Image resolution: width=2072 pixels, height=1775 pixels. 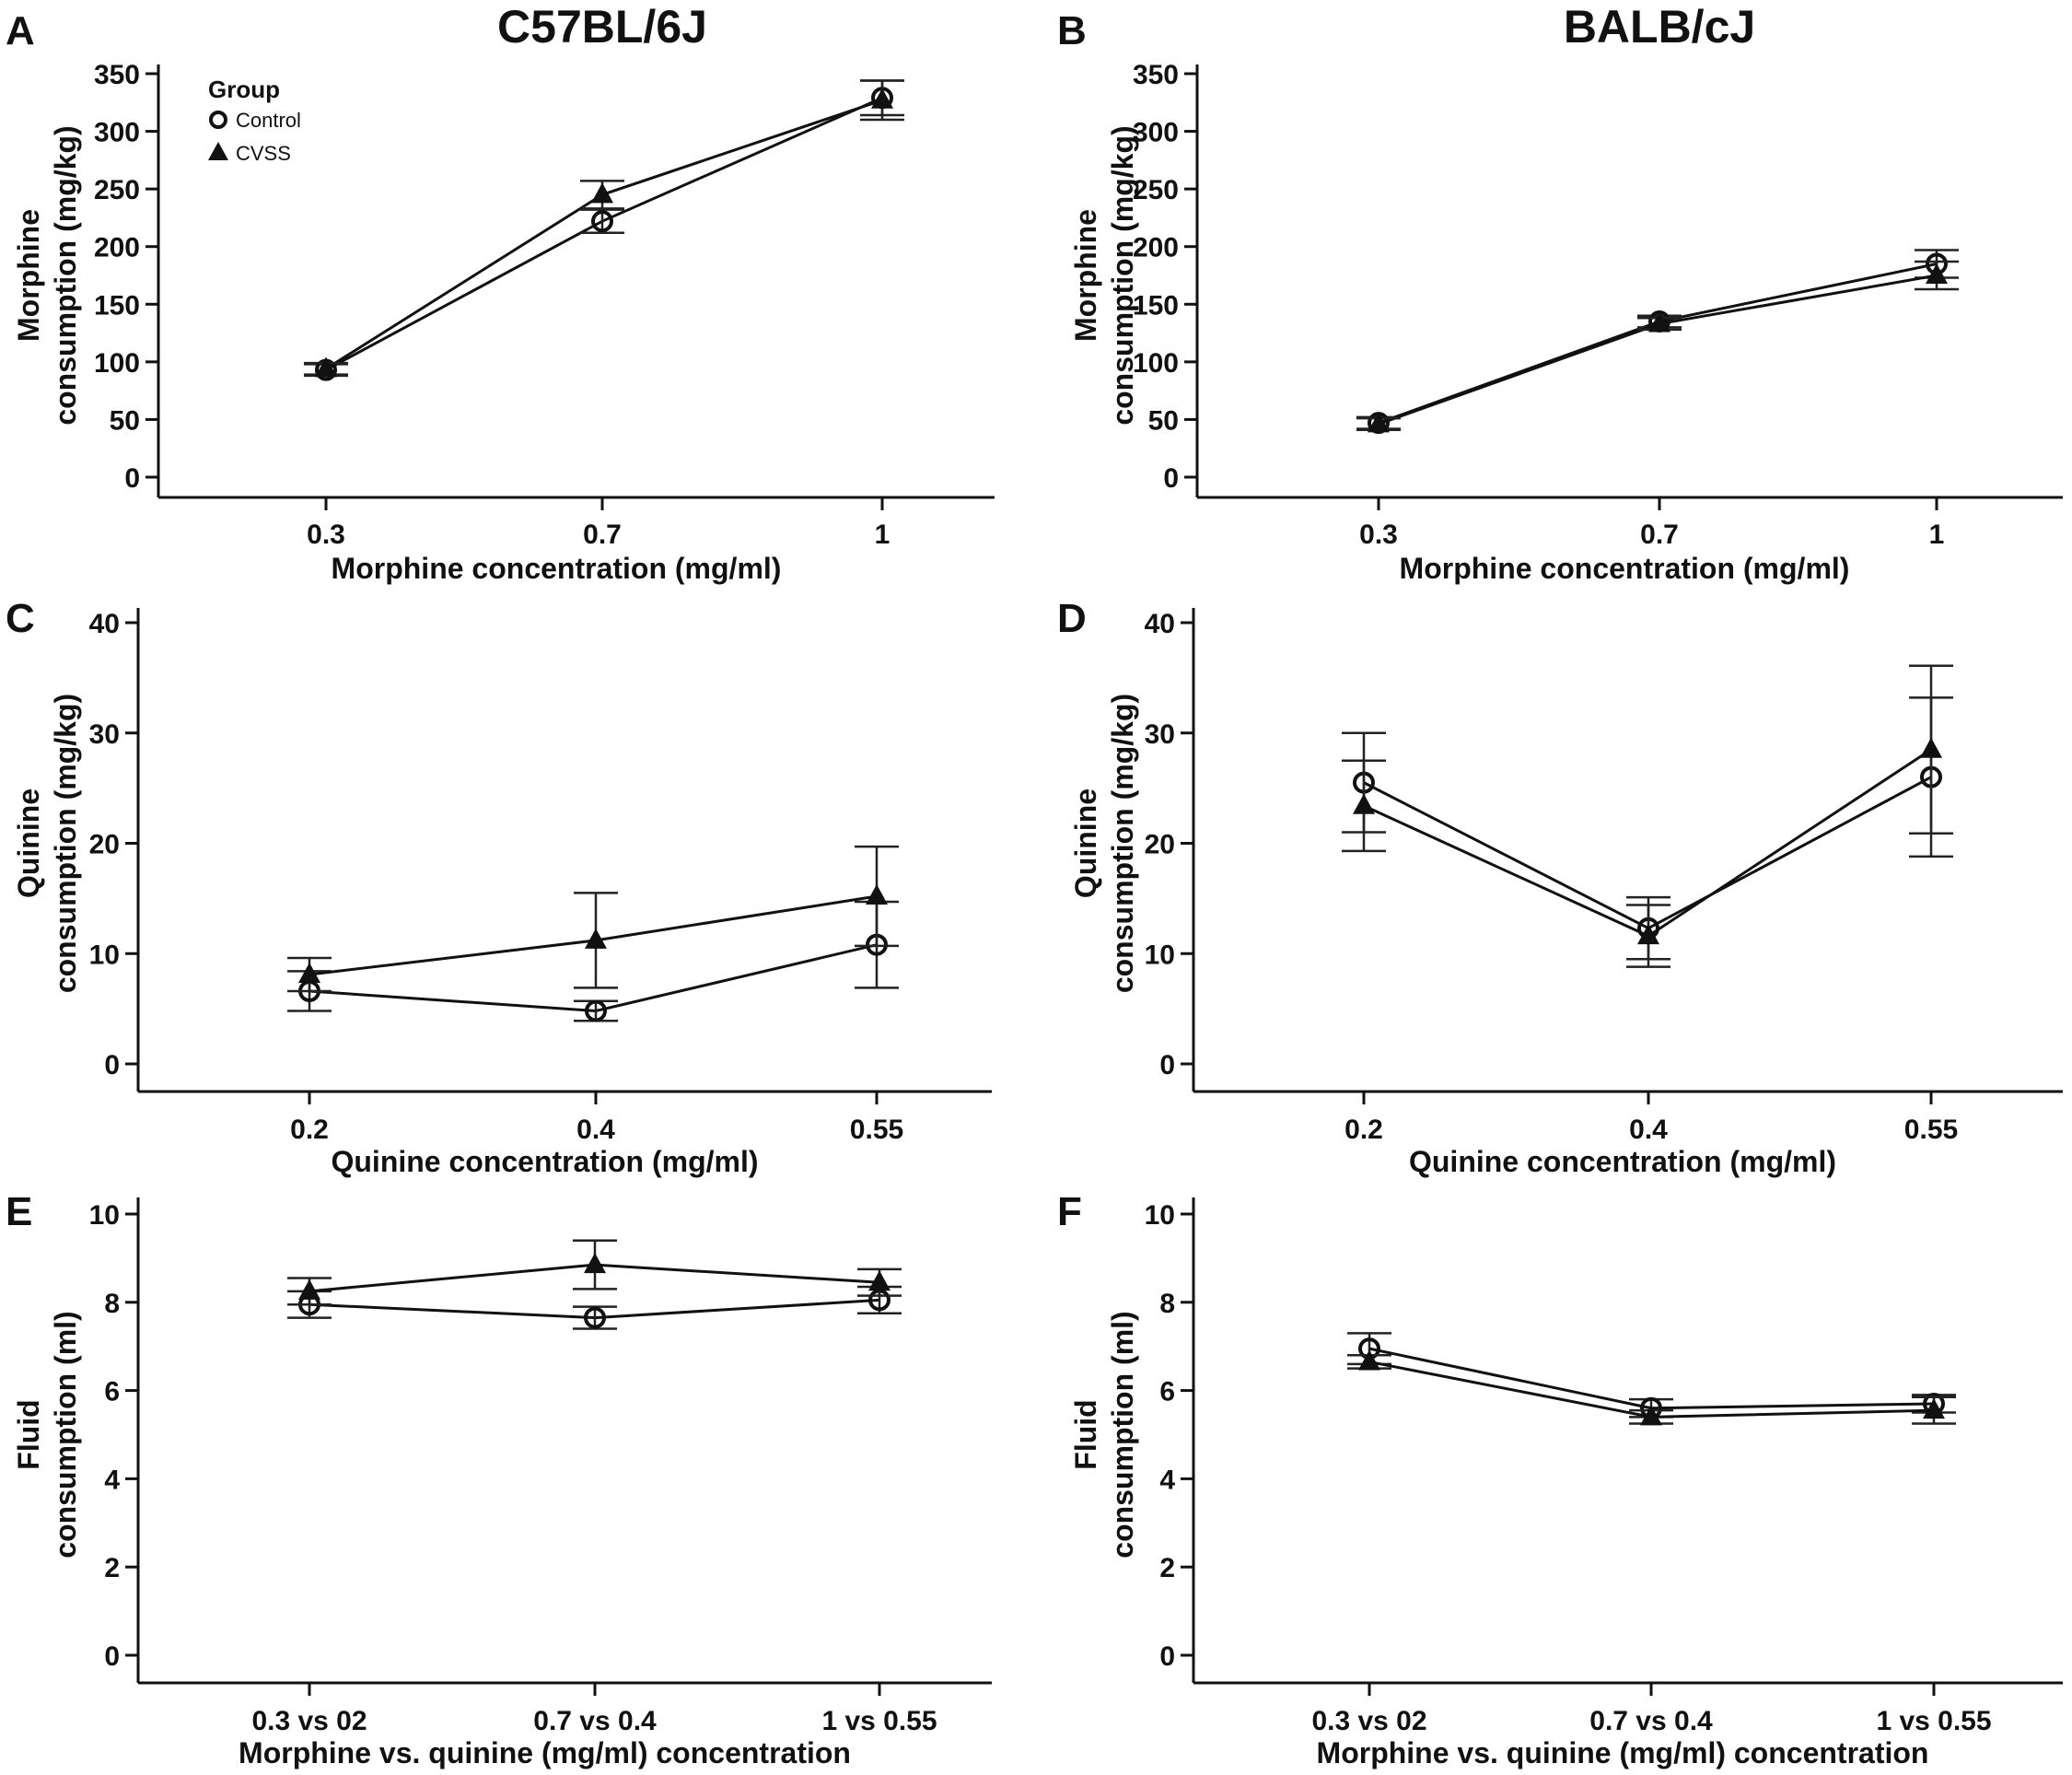 What do you see at coordinates (1622, 1161) in the screenshot?
I see `panel-d-x-axis-label: Quinine concentration (mg/ml)` at bounding box center [1622, 1161].